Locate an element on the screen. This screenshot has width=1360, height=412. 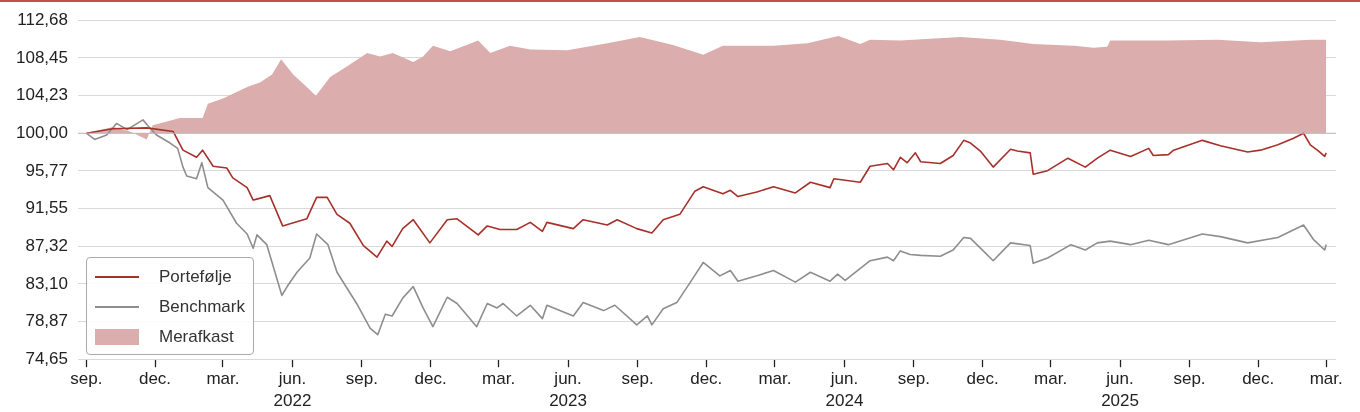
x2-tick-label: 2022 is located at coordinates (292, 401).